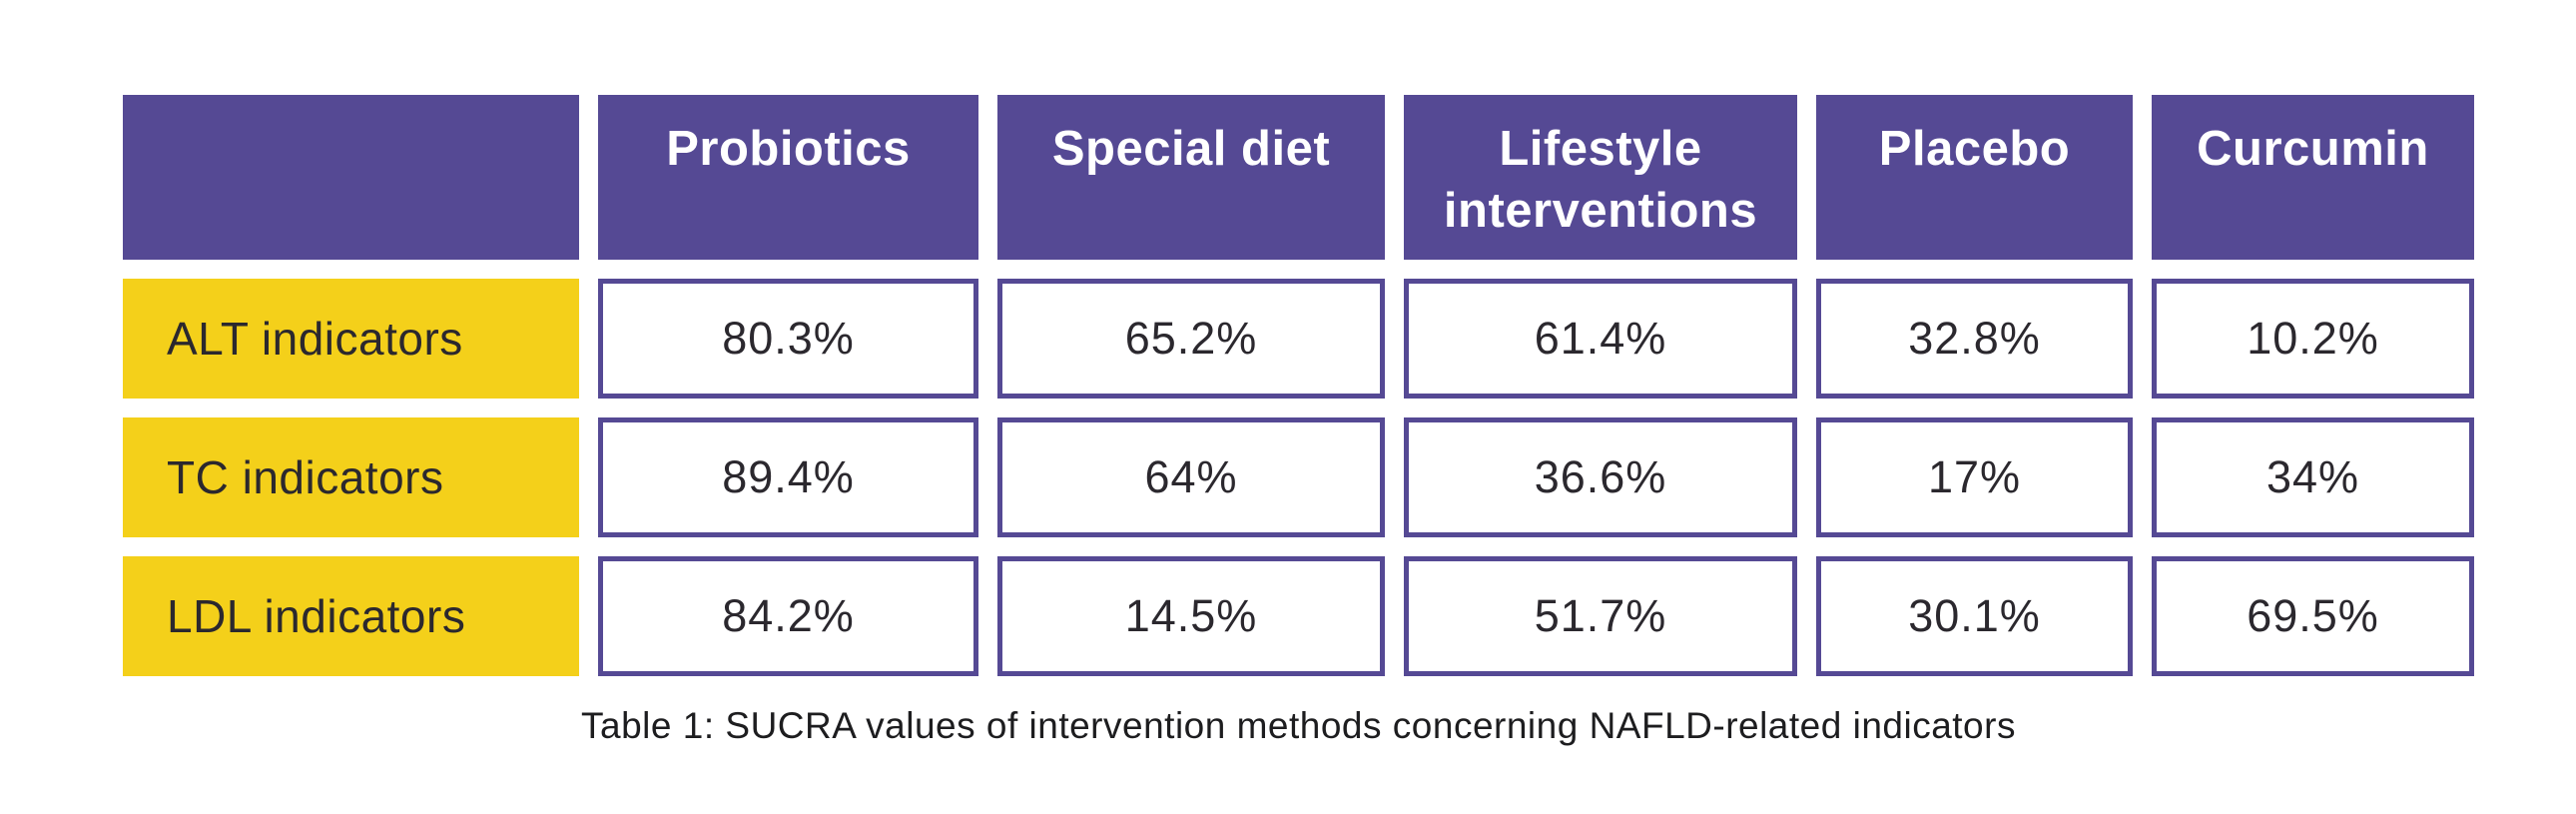 This screenshot has height=814, width=2576. I want to click on cell-ldl-probiotics: 84.2%, so click(788, 616).